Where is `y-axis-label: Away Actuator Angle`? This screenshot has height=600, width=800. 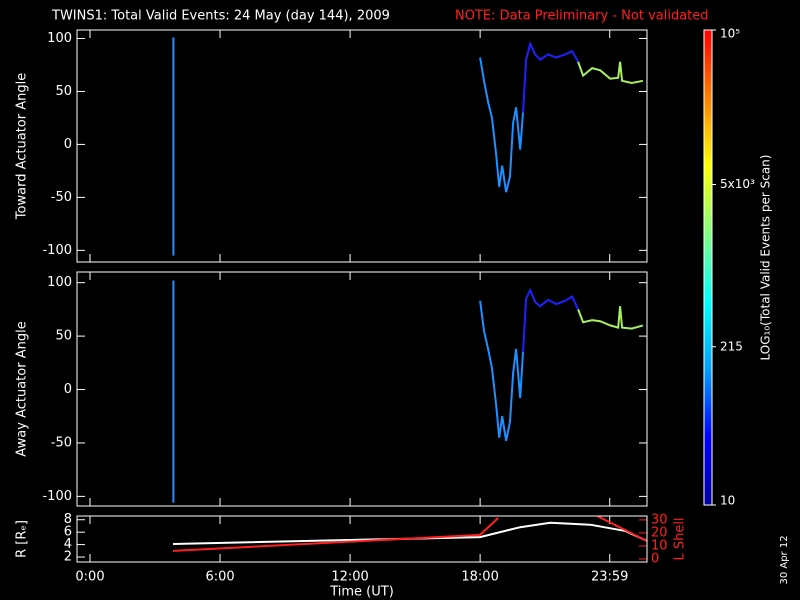
y-axis-label: Away Actuator Angle is located at coordinates (22, 388).